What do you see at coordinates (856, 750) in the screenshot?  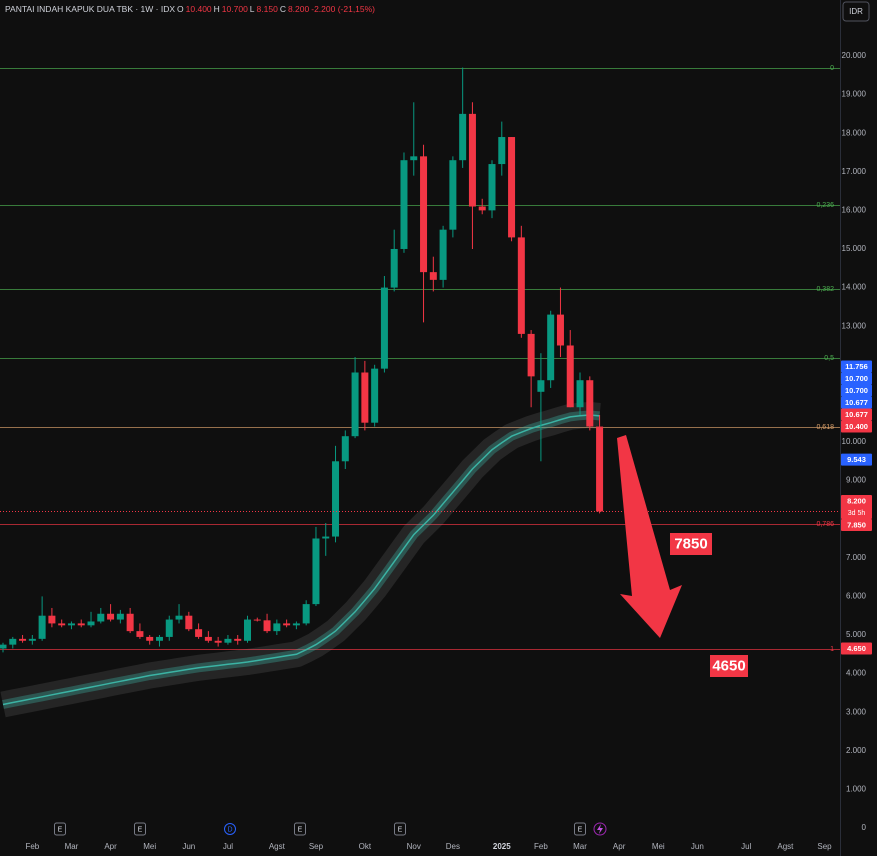 I see `y-tick-label: 2.000` at bounding box center [856, 750].